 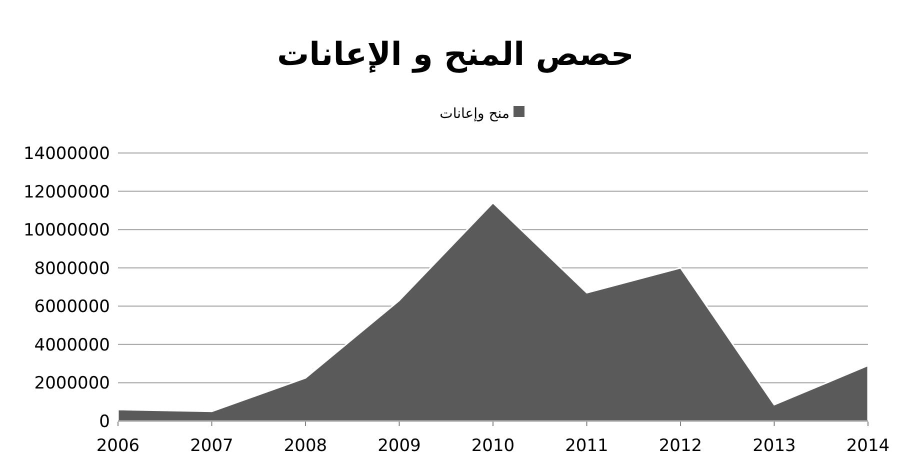 What do you see at coordinates (66, 154) in the screenshot?
I see `y-tick-label: 14000000` at bounding box center [66, 154].